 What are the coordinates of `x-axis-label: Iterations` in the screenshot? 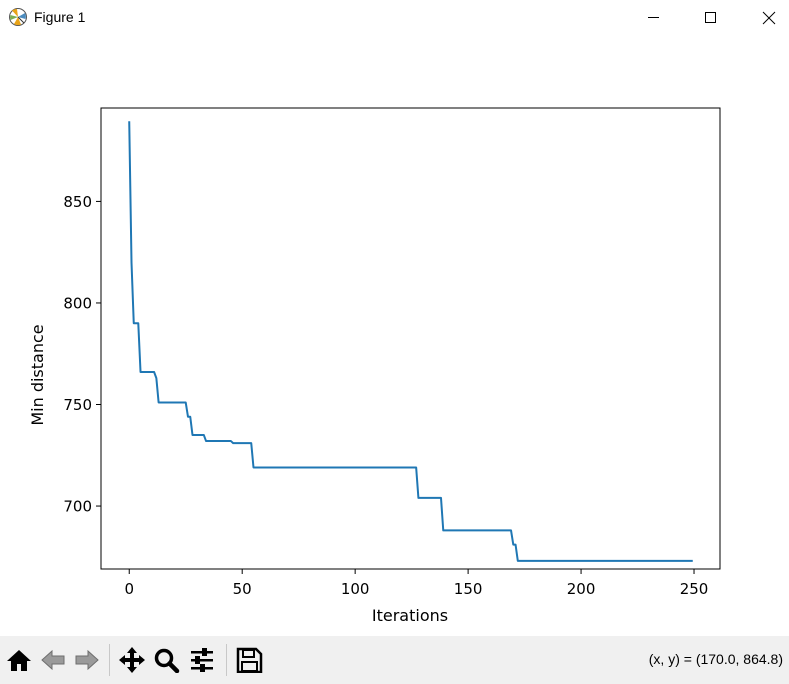 It's located at (410, 615).